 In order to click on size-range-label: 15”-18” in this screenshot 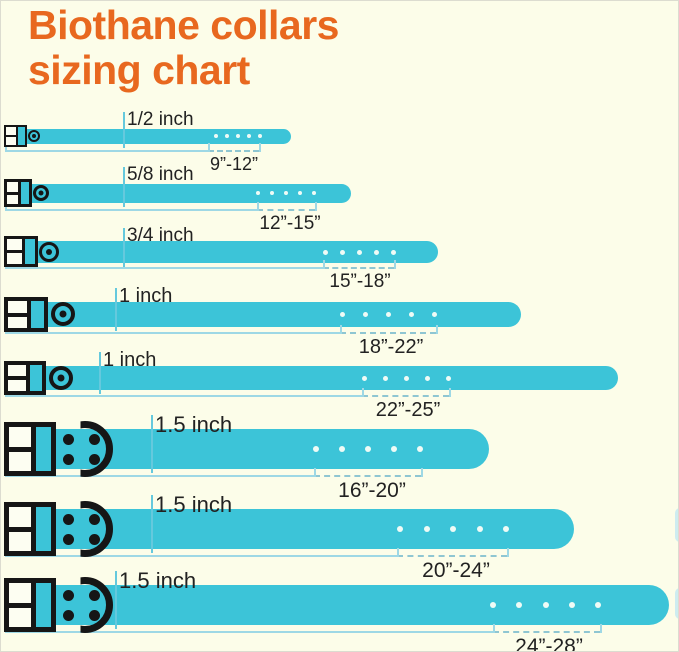, I will do `click(360, 281)`.